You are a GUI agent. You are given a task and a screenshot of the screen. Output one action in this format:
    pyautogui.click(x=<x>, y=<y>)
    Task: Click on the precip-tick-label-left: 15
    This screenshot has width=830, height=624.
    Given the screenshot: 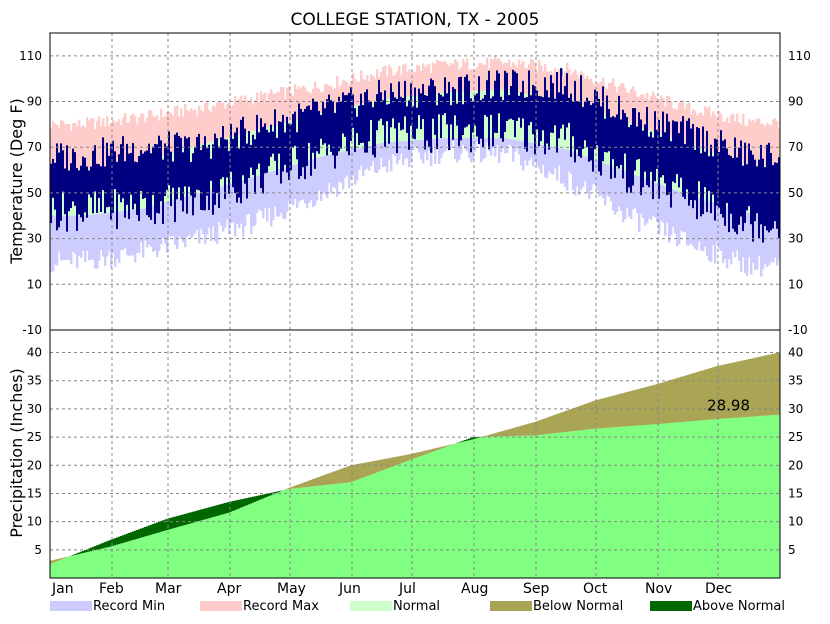 What is the action you would take?
    pyautogui.click(x=34, y=493)
    